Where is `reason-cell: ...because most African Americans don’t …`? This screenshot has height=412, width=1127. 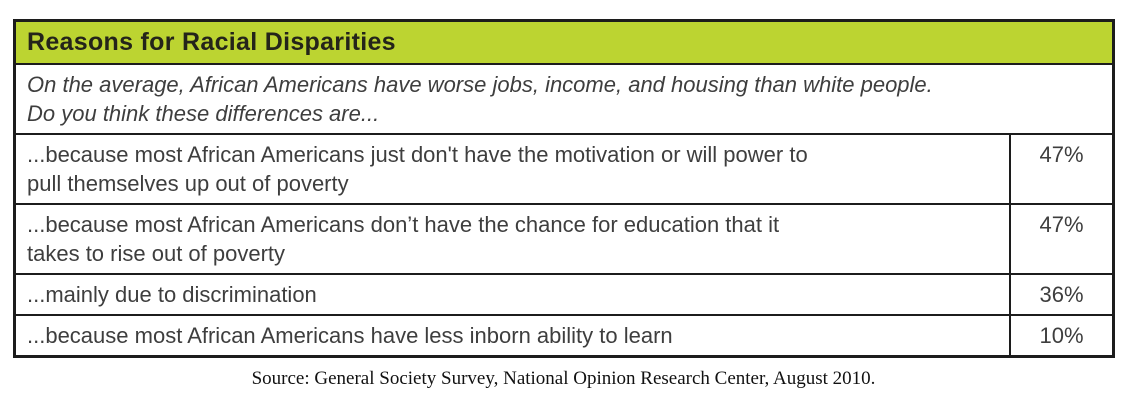 reason-cell: ...because most African Americans don’t … is located at coordinates (403, 239).